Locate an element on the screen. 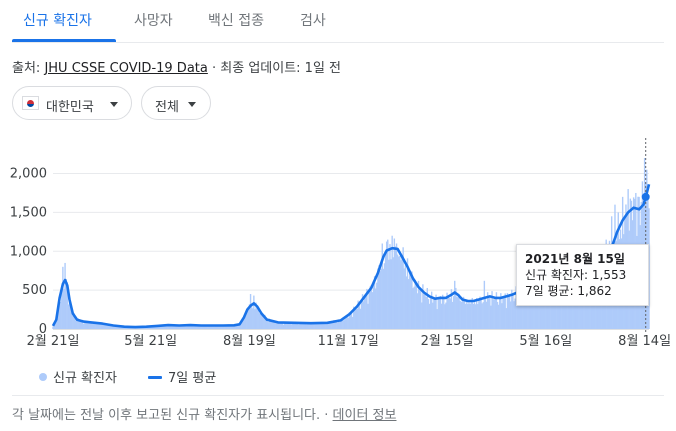 The image size is (676, 431). tab-tests: 검사 is located at coordinates (313, 21).